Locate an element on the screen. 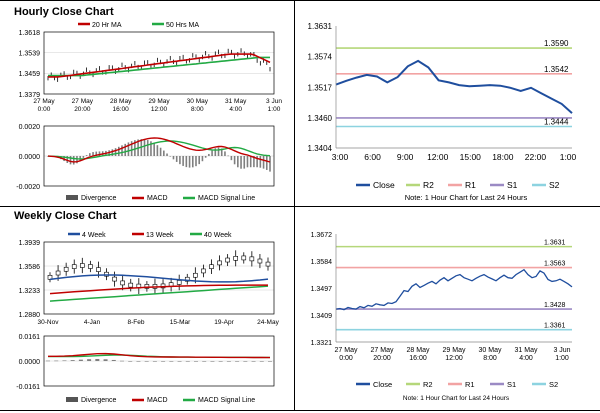 The width and height of the screenshot is (600, 413). y-tick-label: 1.3584 is located at coordinates (322, 262).